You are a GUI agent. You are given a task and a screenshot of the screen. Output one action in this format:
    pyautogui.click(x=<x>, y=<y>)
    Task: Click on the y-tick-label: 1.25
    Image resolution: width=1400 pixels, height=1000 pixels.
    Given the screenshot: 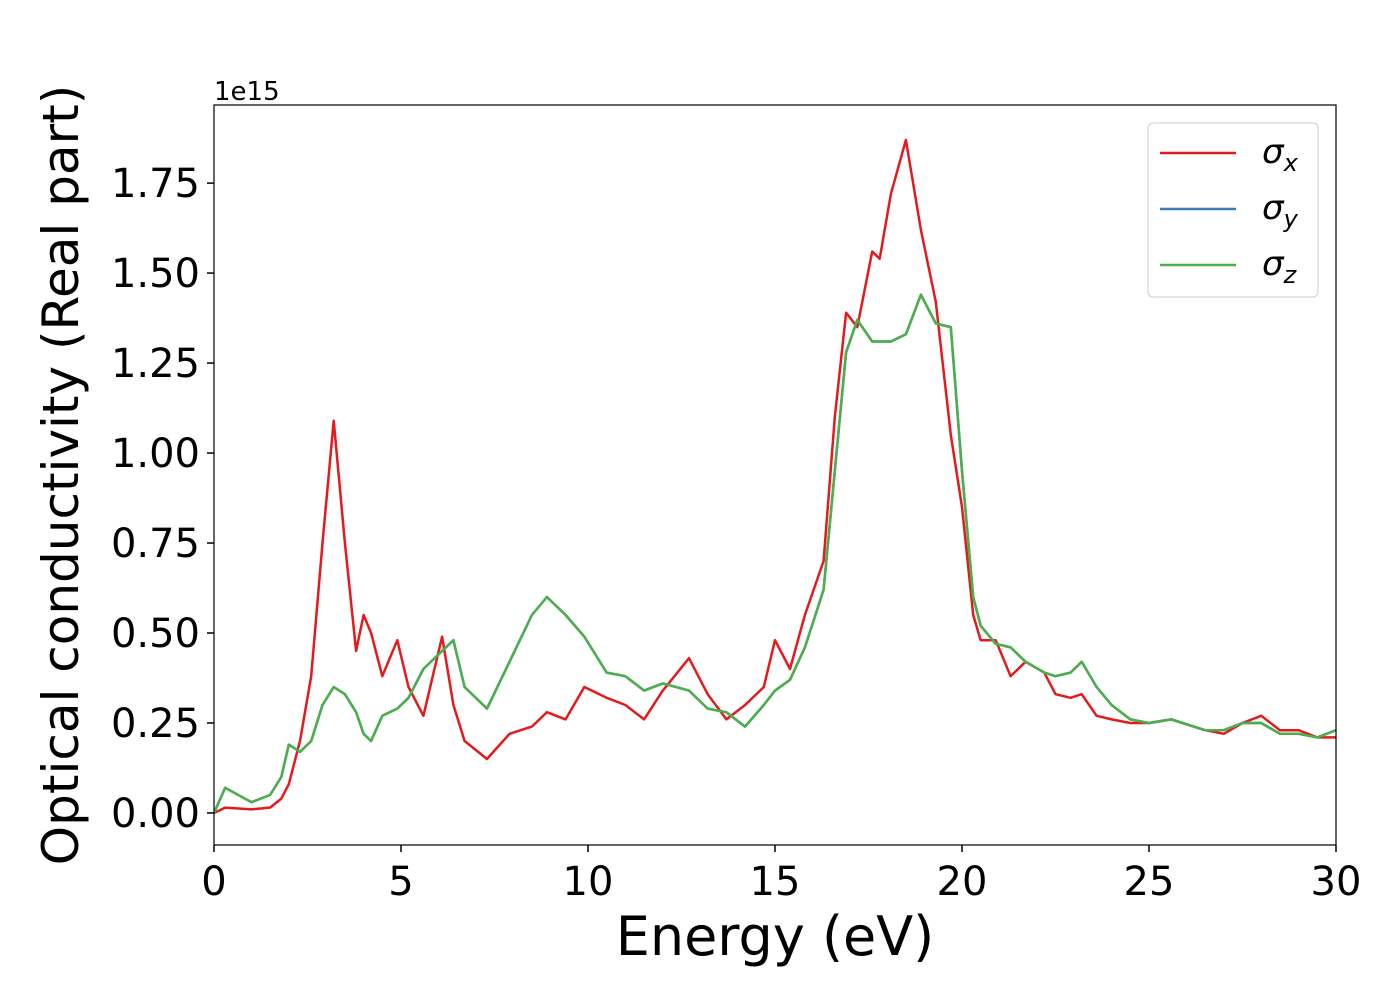 What is the action you would take?
    pyautogui.click(x=155, y=364)
    